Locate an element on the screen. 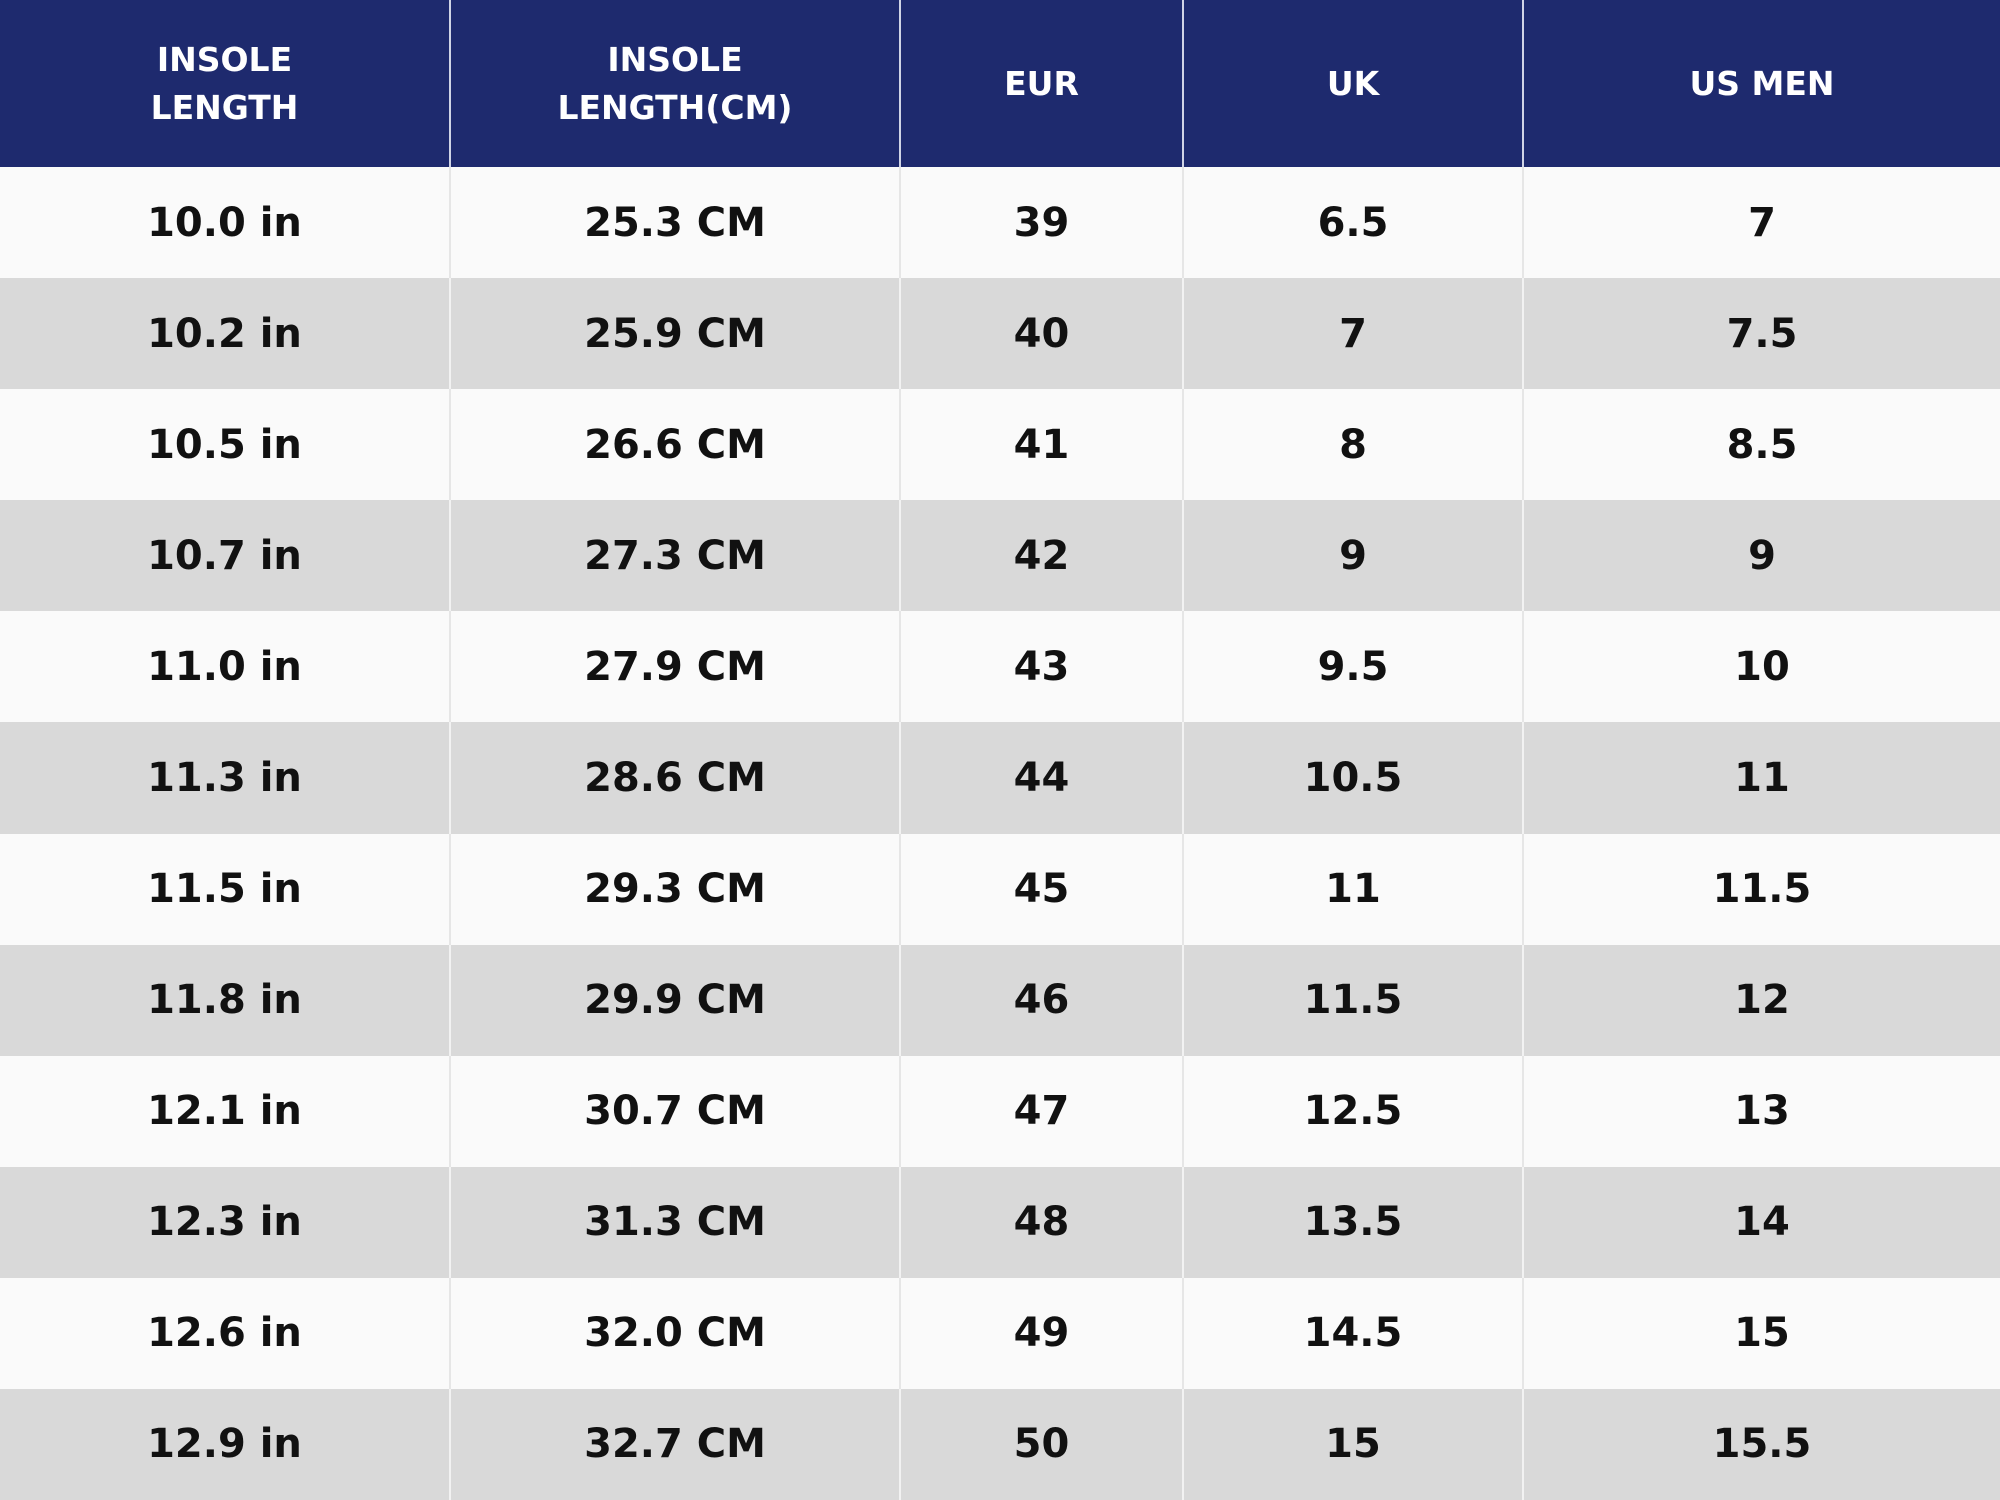 This screenshot has height=1500, width=2000. cell-text: 27.9 CM is located at coordinates (675, 666).